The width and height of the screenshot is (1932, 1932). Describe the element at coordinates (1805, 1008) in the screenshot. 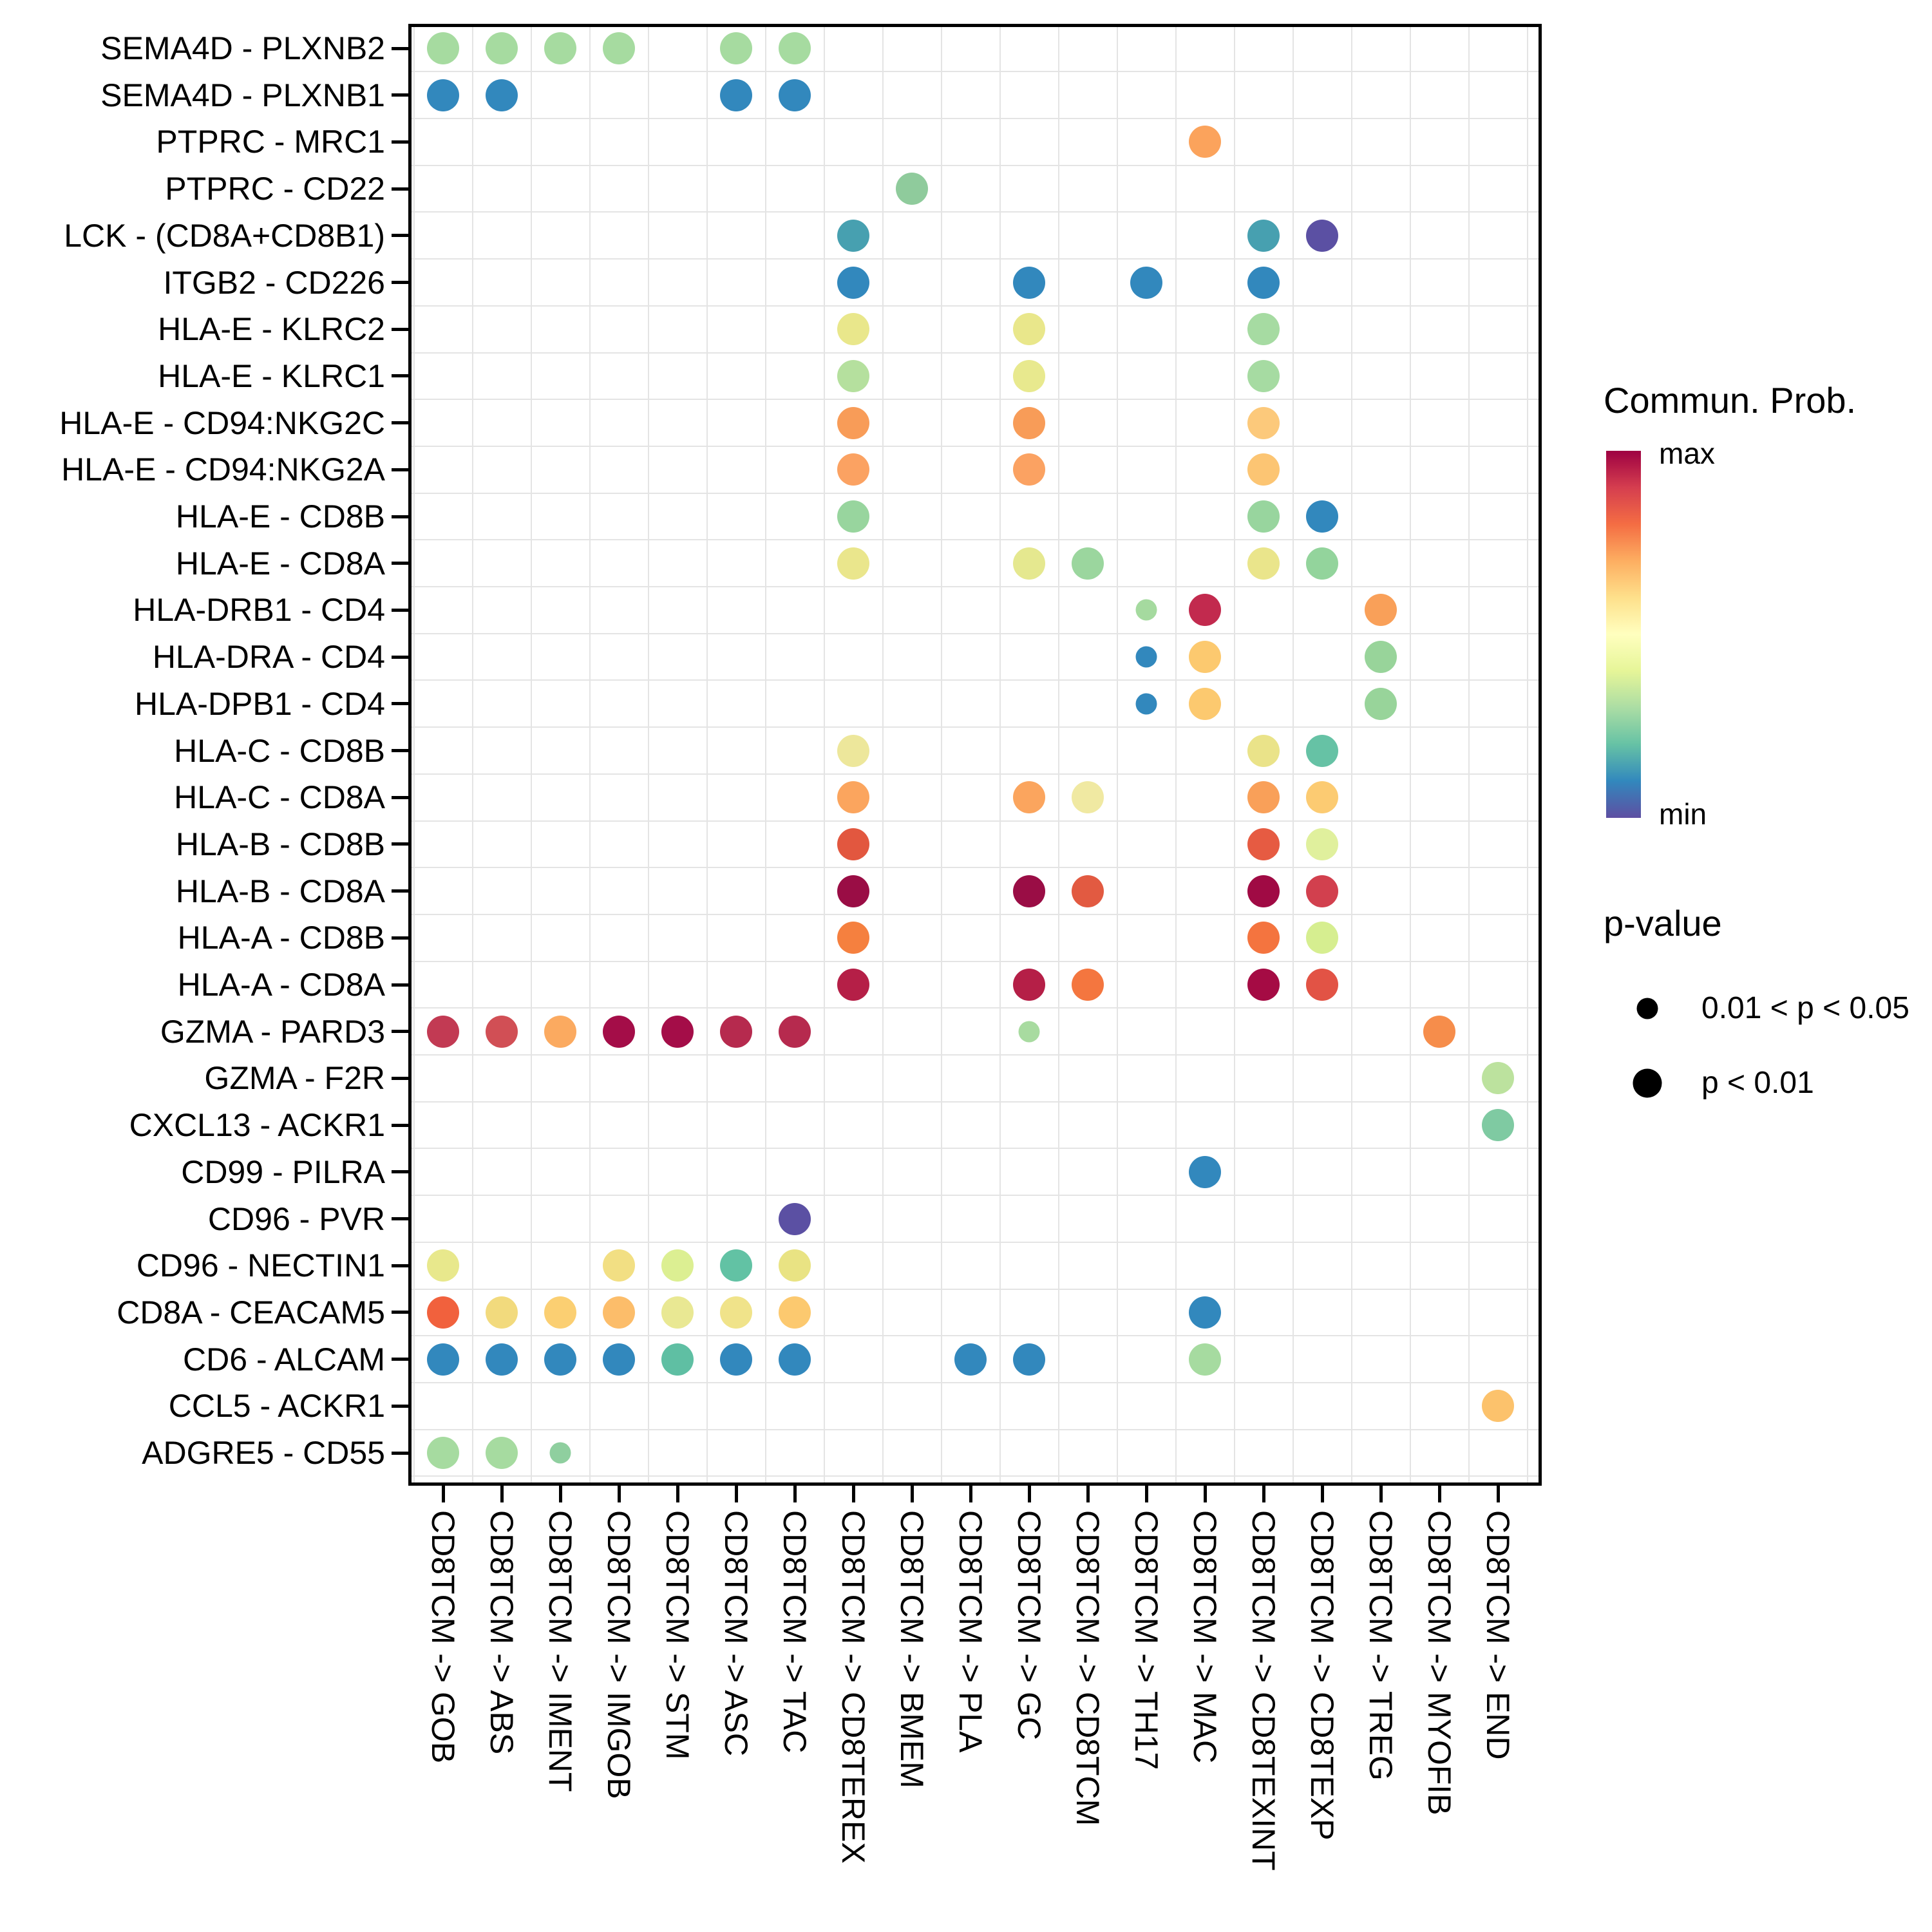

I see `pvalue-small-label: 0.01 < p < 0.05` at that location.